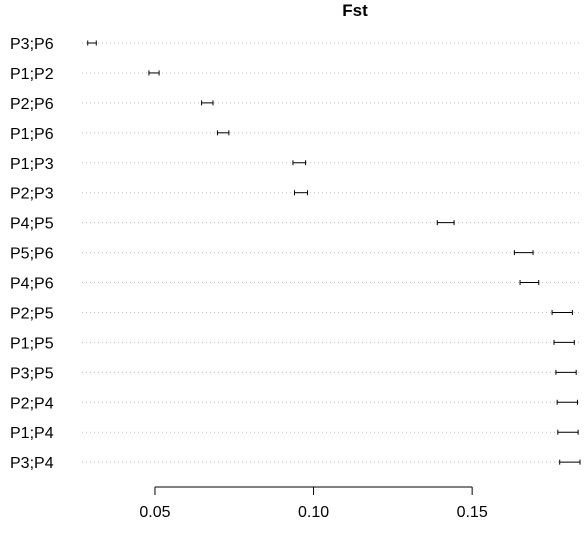  I want to click on row-label: P3;P6, so click(32, 44).